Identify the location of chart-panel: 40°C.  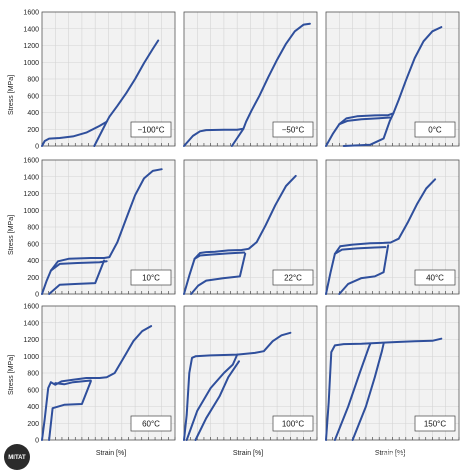
(392, 227).